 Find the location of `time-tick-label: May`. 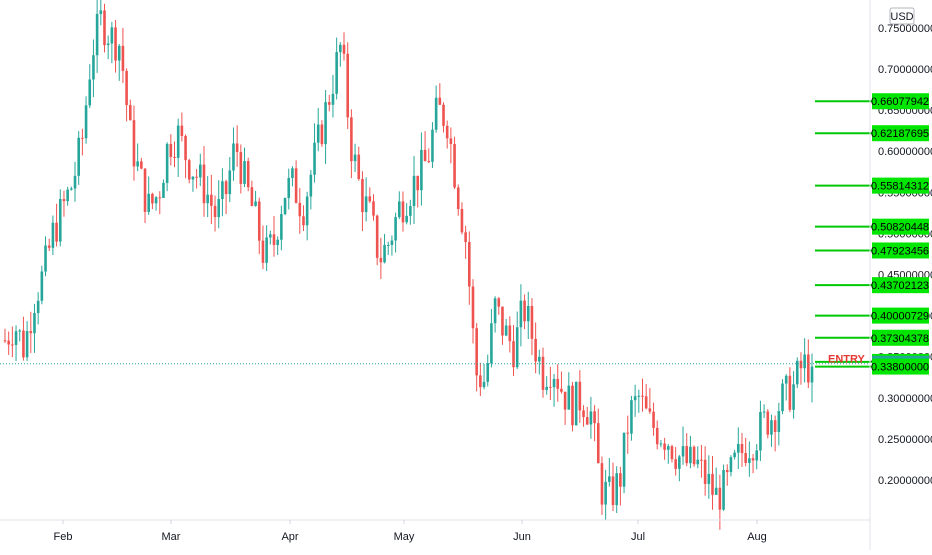

time-tick-label: May is located at coordinates (404, 537).